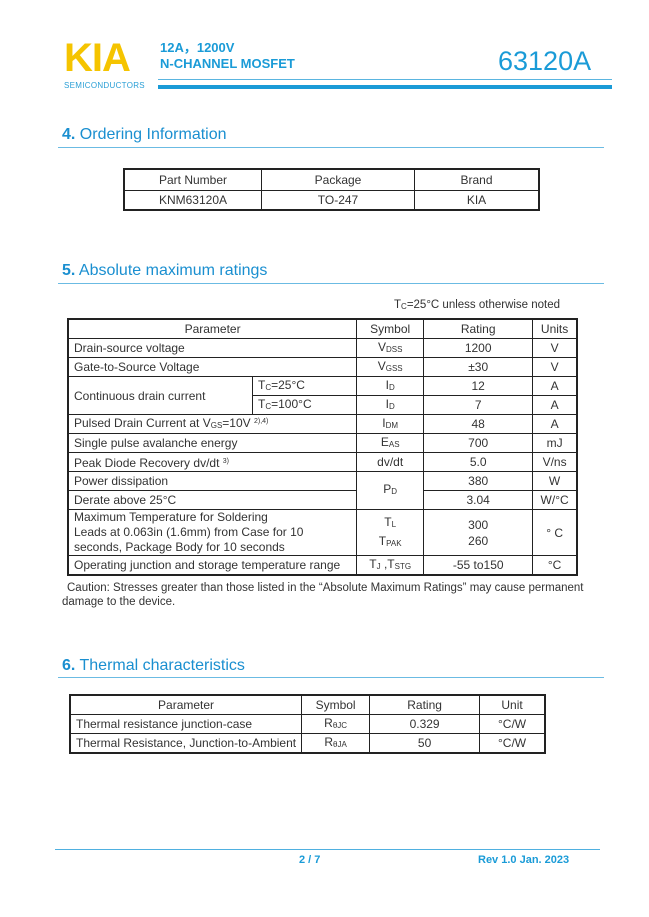 The width and height of the screenshot is (649, 917). Describe the element at coordinates (390, 367) in the screenshot. I see `cell: VGSS` at that location.